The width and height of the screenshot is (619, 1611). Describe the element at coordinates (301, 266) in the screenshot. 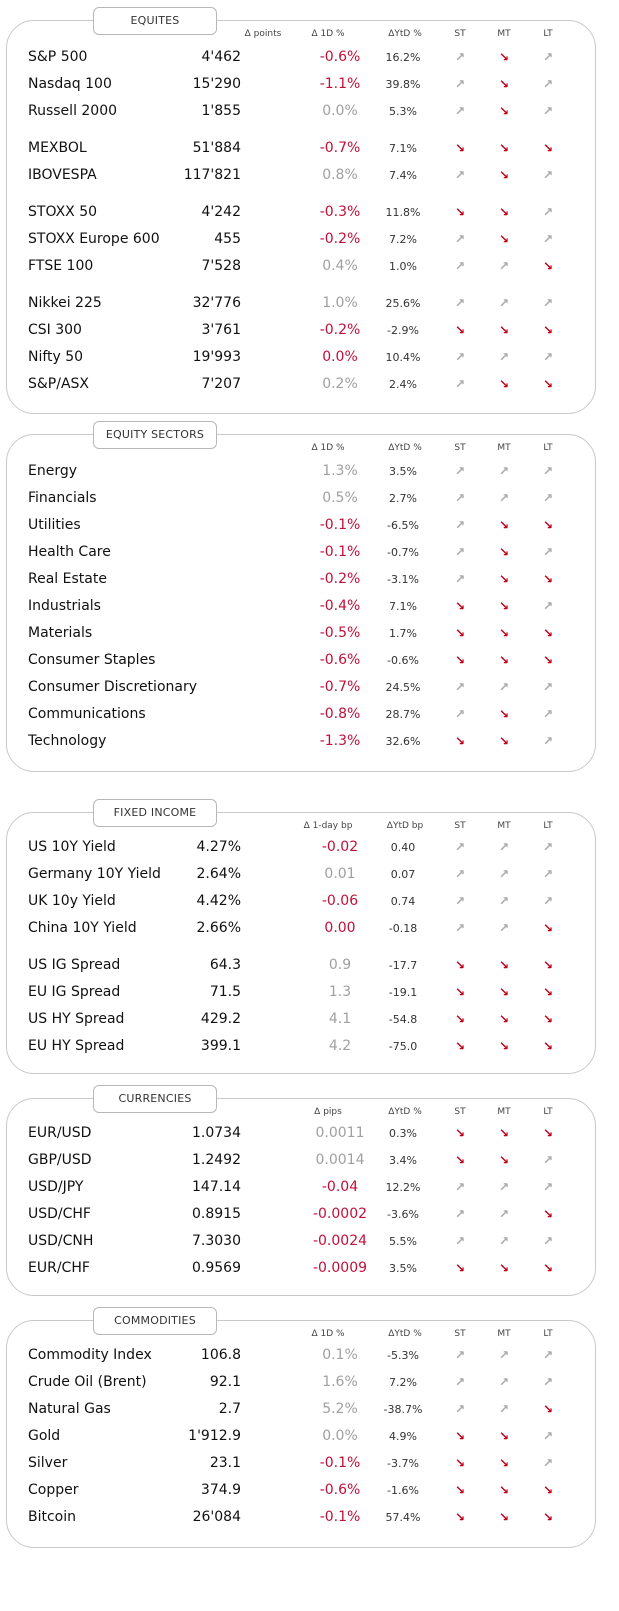

I see `table-row: FTSE 100 7'528 0.4% 1.0% ↗ ↗ ↘` at that location.